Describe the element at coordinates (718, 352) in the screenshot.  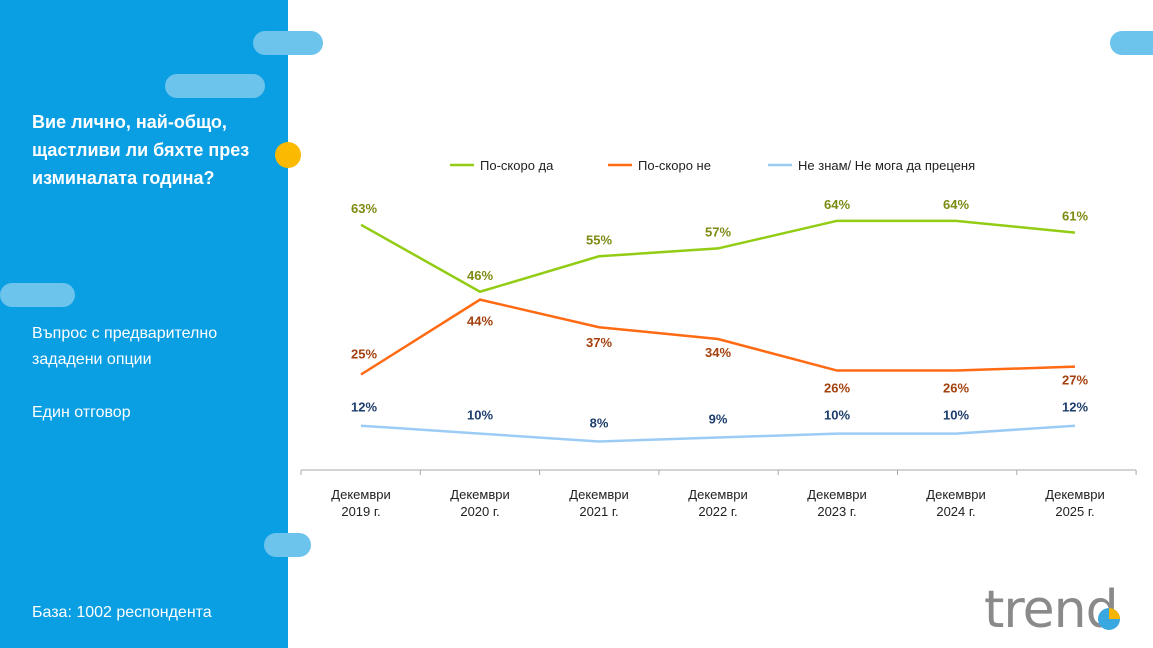
I see `data-label: 34%` at that location.